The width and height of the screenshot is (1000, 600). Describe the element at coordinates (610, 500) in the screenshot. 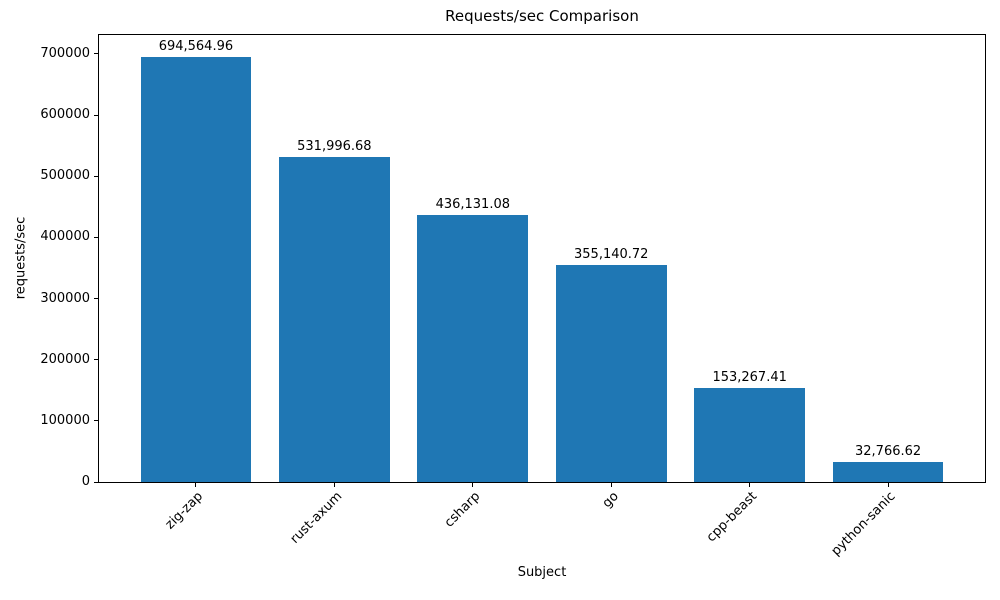

I see `x-tick-label: go` at that location.